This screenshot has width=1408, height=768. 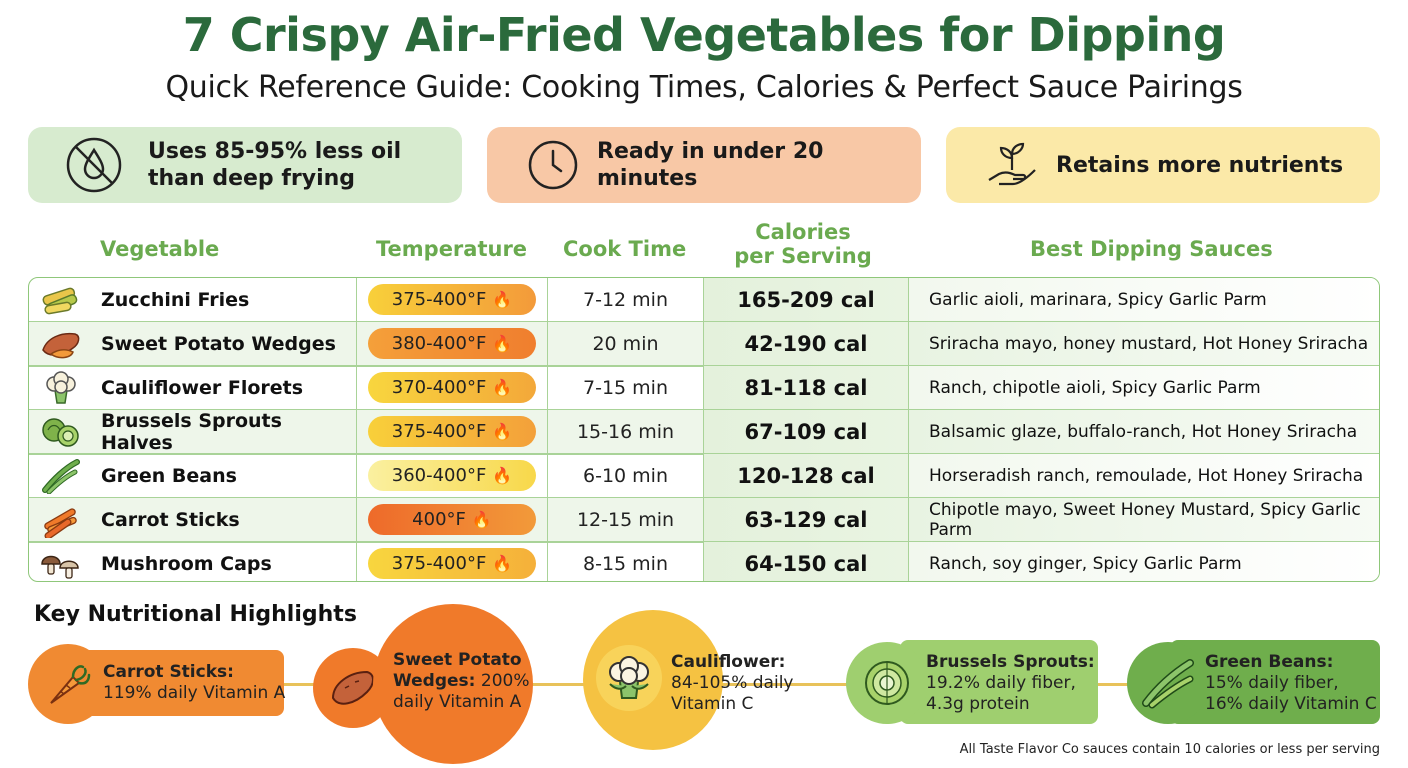 What do you see at coordinates (626, 561) in the screenshot?
I see `cook-time: 8-15 min` at bounding box center [626, 561].